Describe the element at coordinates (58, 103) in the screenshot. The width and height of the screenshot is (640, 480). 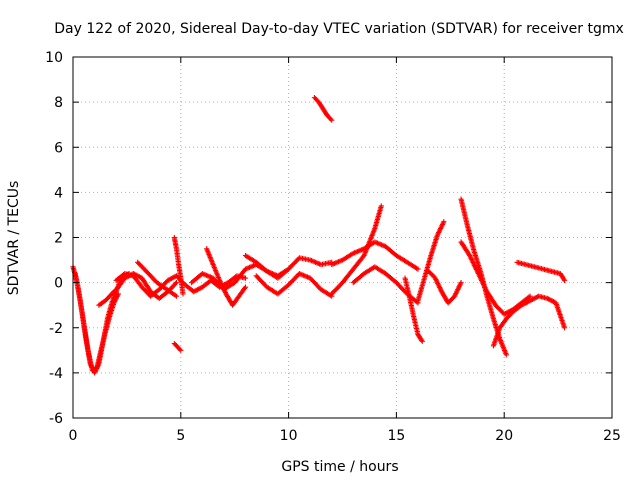
I see `y-tick-label: 8` at that location.